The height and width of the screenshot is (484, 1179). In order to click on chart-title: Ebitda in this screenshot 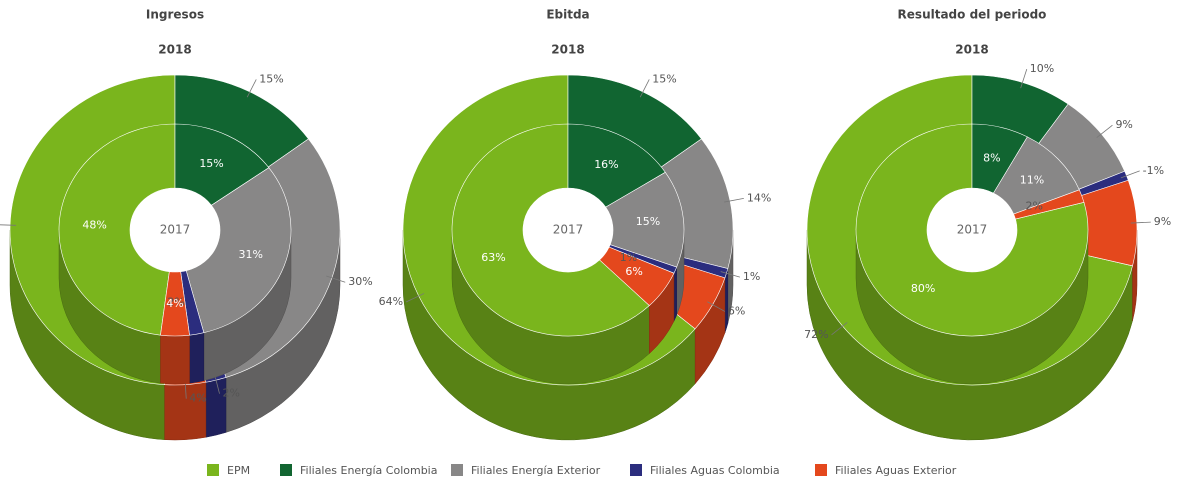, I will do `click(567, 15)`.